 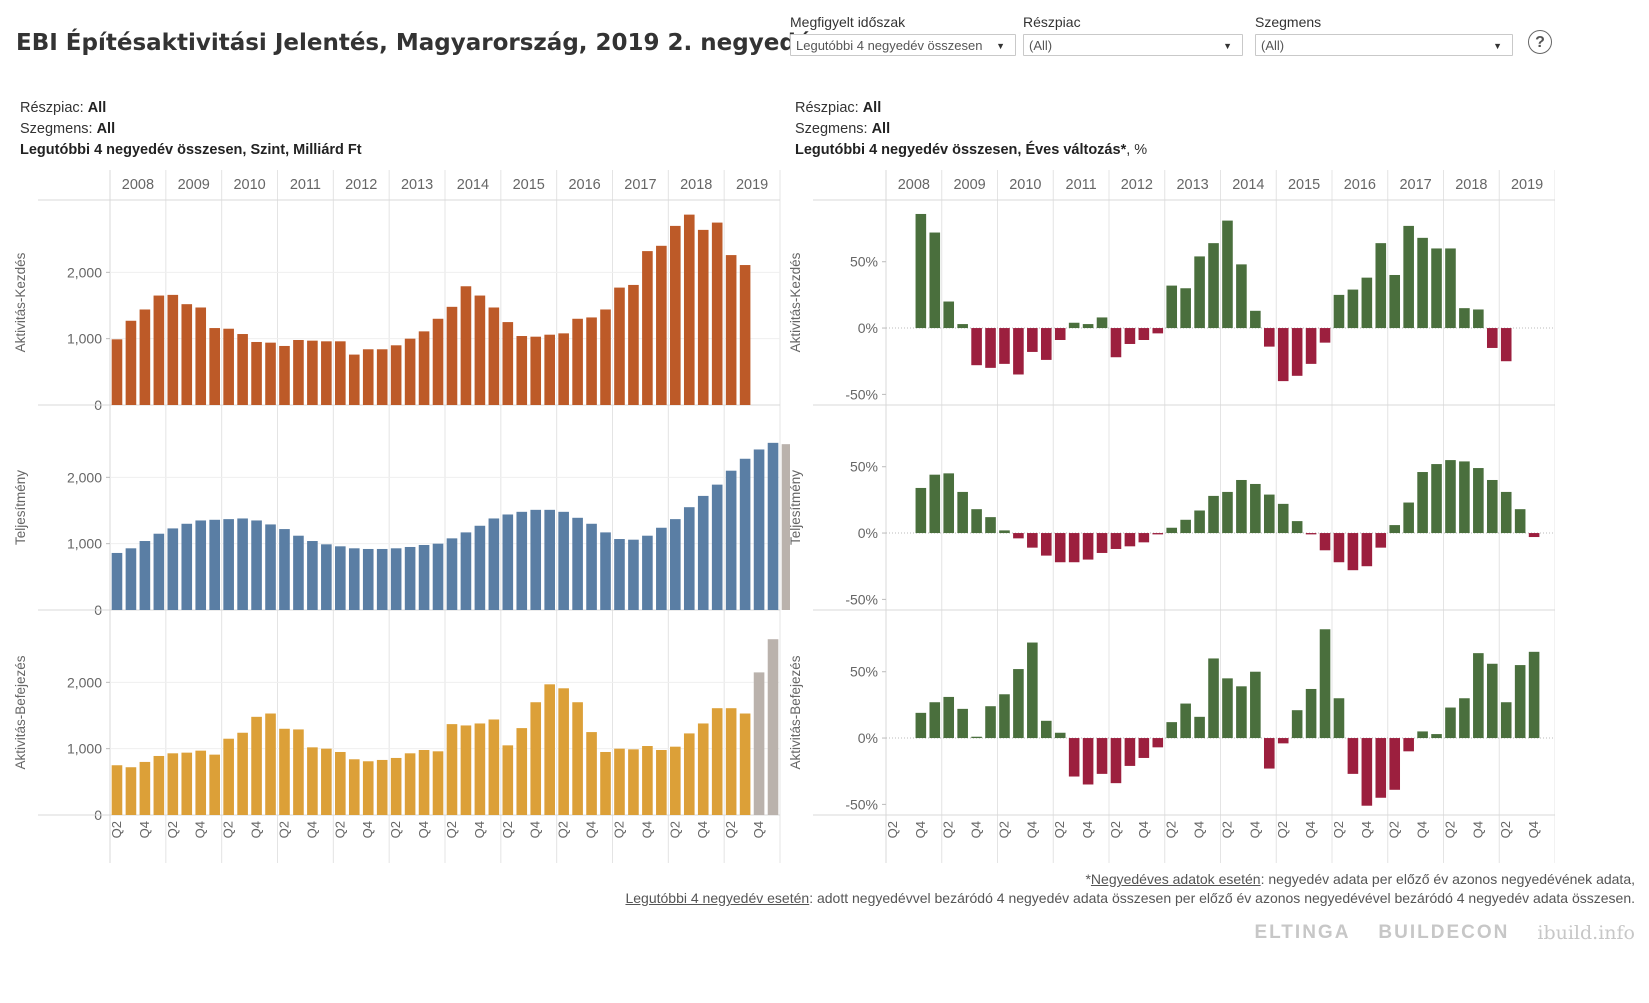 What do you see at coordinates (969, 185) in the screenshot?
I see `year-label: 2009` at bounding box center [969, 185].